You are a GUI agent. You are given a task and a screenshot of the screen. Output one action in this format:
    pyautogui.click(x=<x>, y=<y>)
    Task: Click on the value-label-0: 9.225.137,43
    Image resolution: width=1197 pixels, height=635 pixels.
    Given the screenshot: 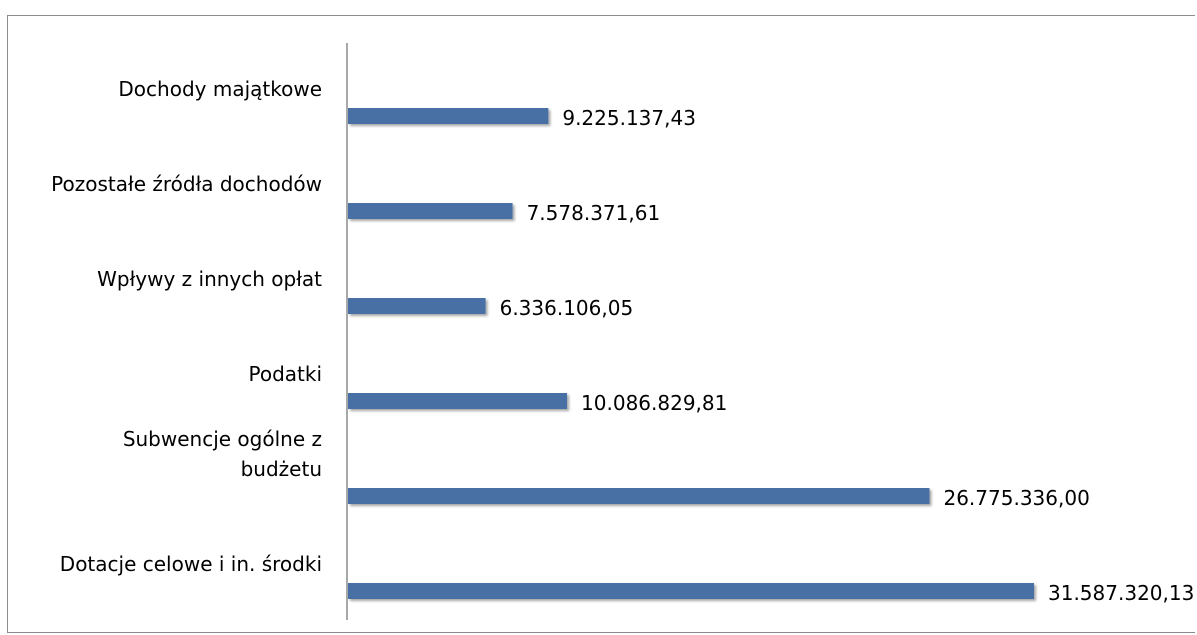 What is the action you would take?
    pyautogui.click(x=629, y=118)
    